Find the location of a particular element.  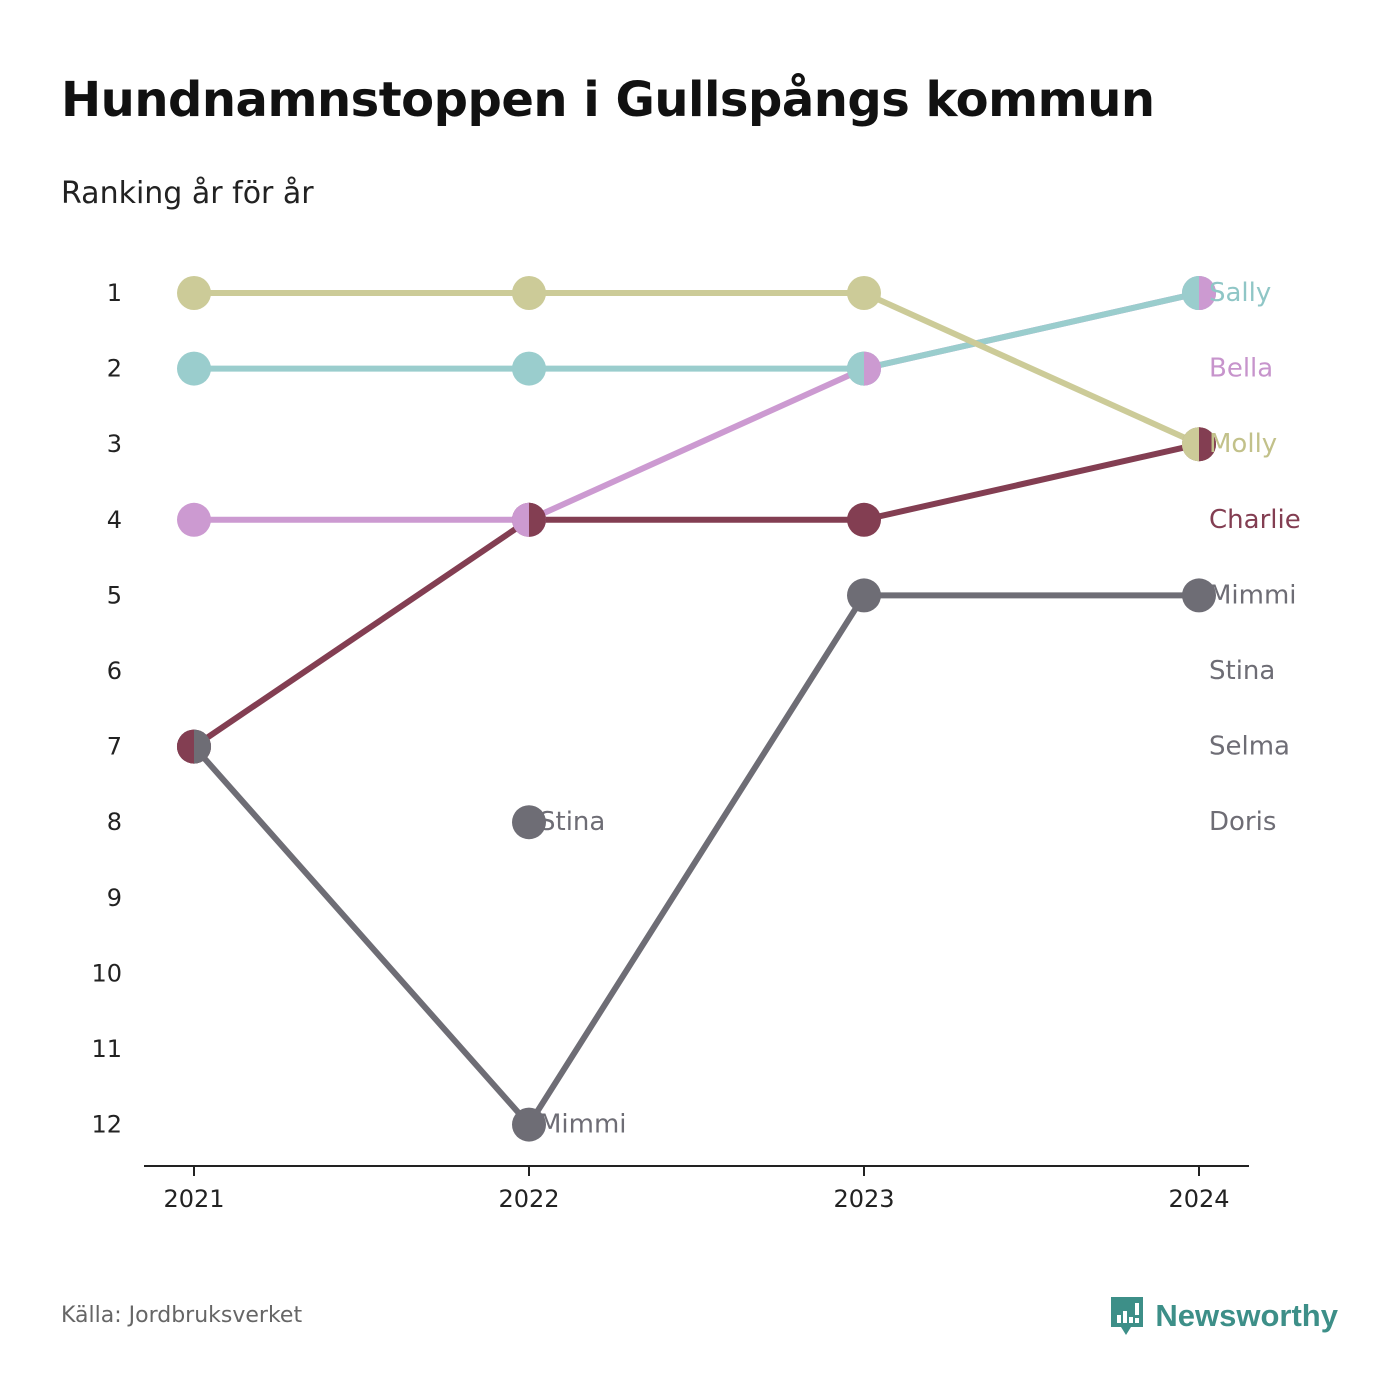

chart-subtitle: Ranking år för år is located at coordinates (187, 193).